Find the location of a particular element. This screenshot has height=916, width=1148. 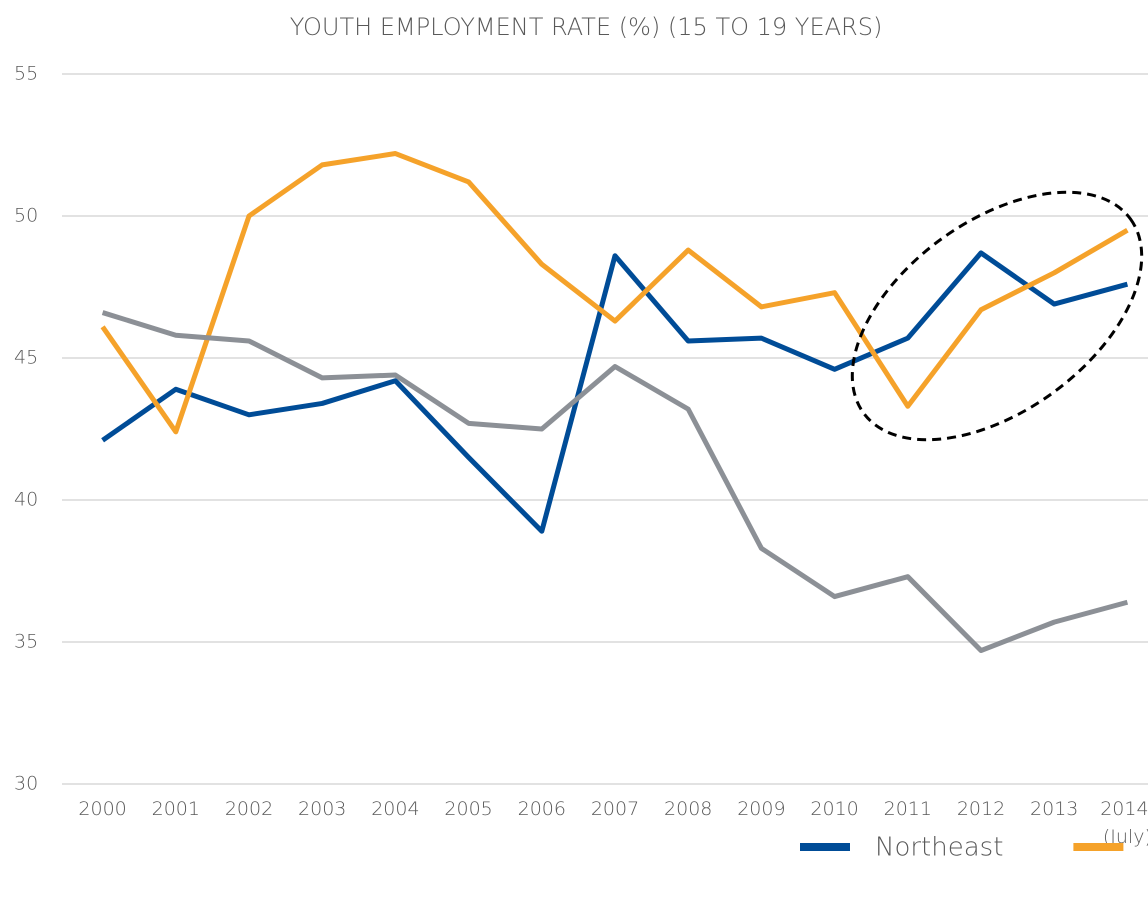

x-tick-label: 2002 is located at coordinates (249, 809).